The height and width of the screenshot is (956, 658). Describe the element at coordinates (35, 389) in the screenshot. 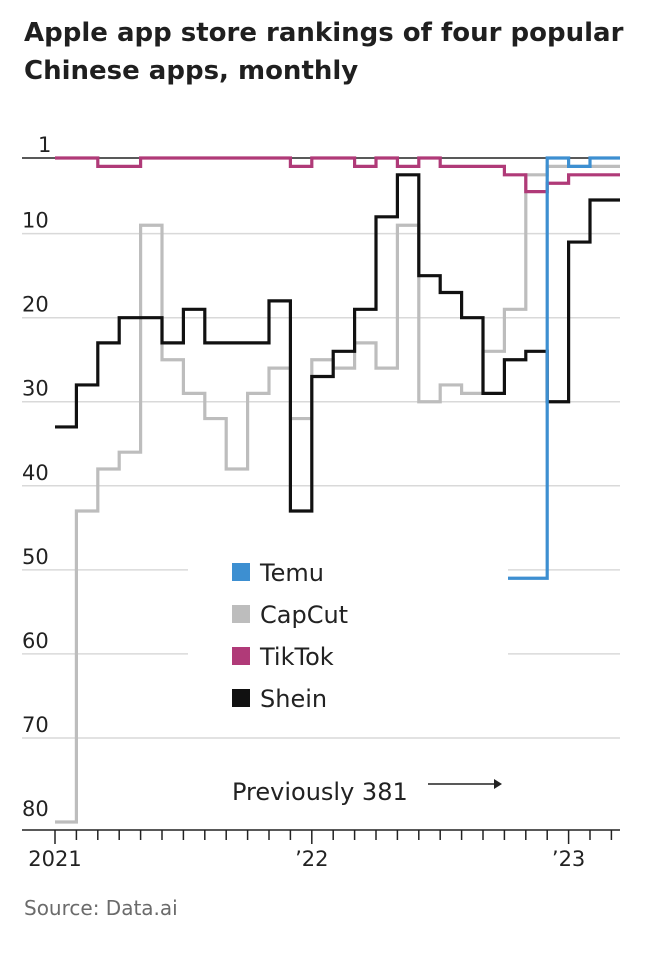

I see `y-tick-label: 30` at that location.